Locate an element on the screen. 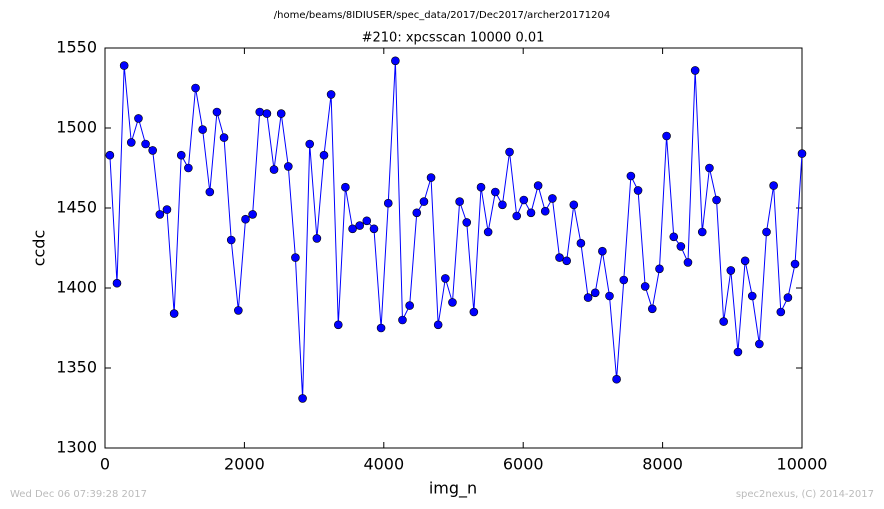  x-tick-label: 2000 is located at coordinates (244, 464).